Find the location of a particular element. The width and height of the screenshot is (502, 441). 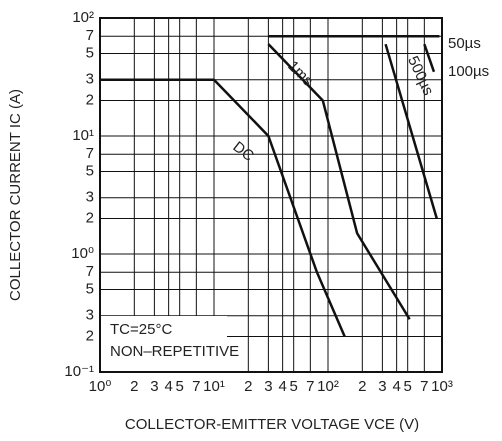

y-tick-label: 10¹ is located at coordinates (83, 135).